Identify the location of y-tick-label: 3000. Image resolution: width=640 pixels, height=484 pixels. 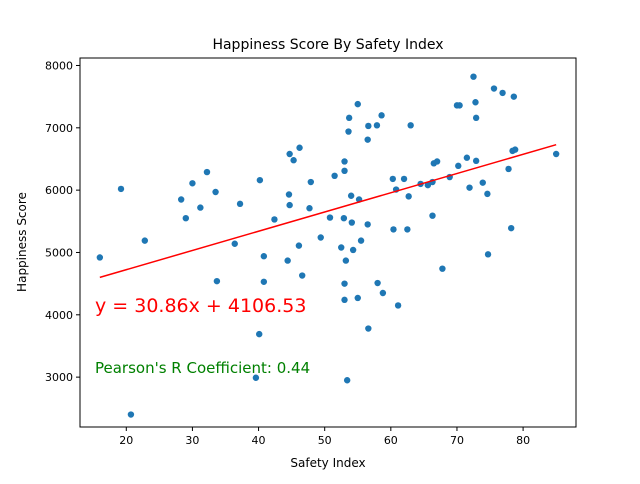
(59, 377).